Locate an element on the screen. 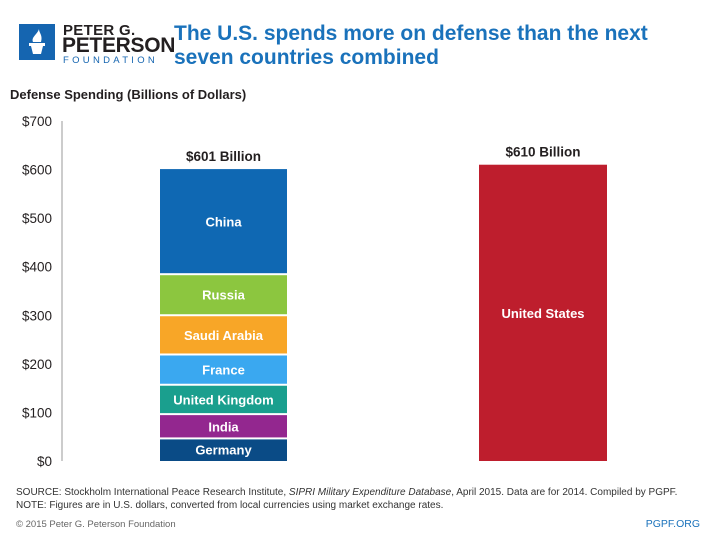 The height and width of the screenshot is (540, 720). segment-label: France is located at coordinates (223, 370).